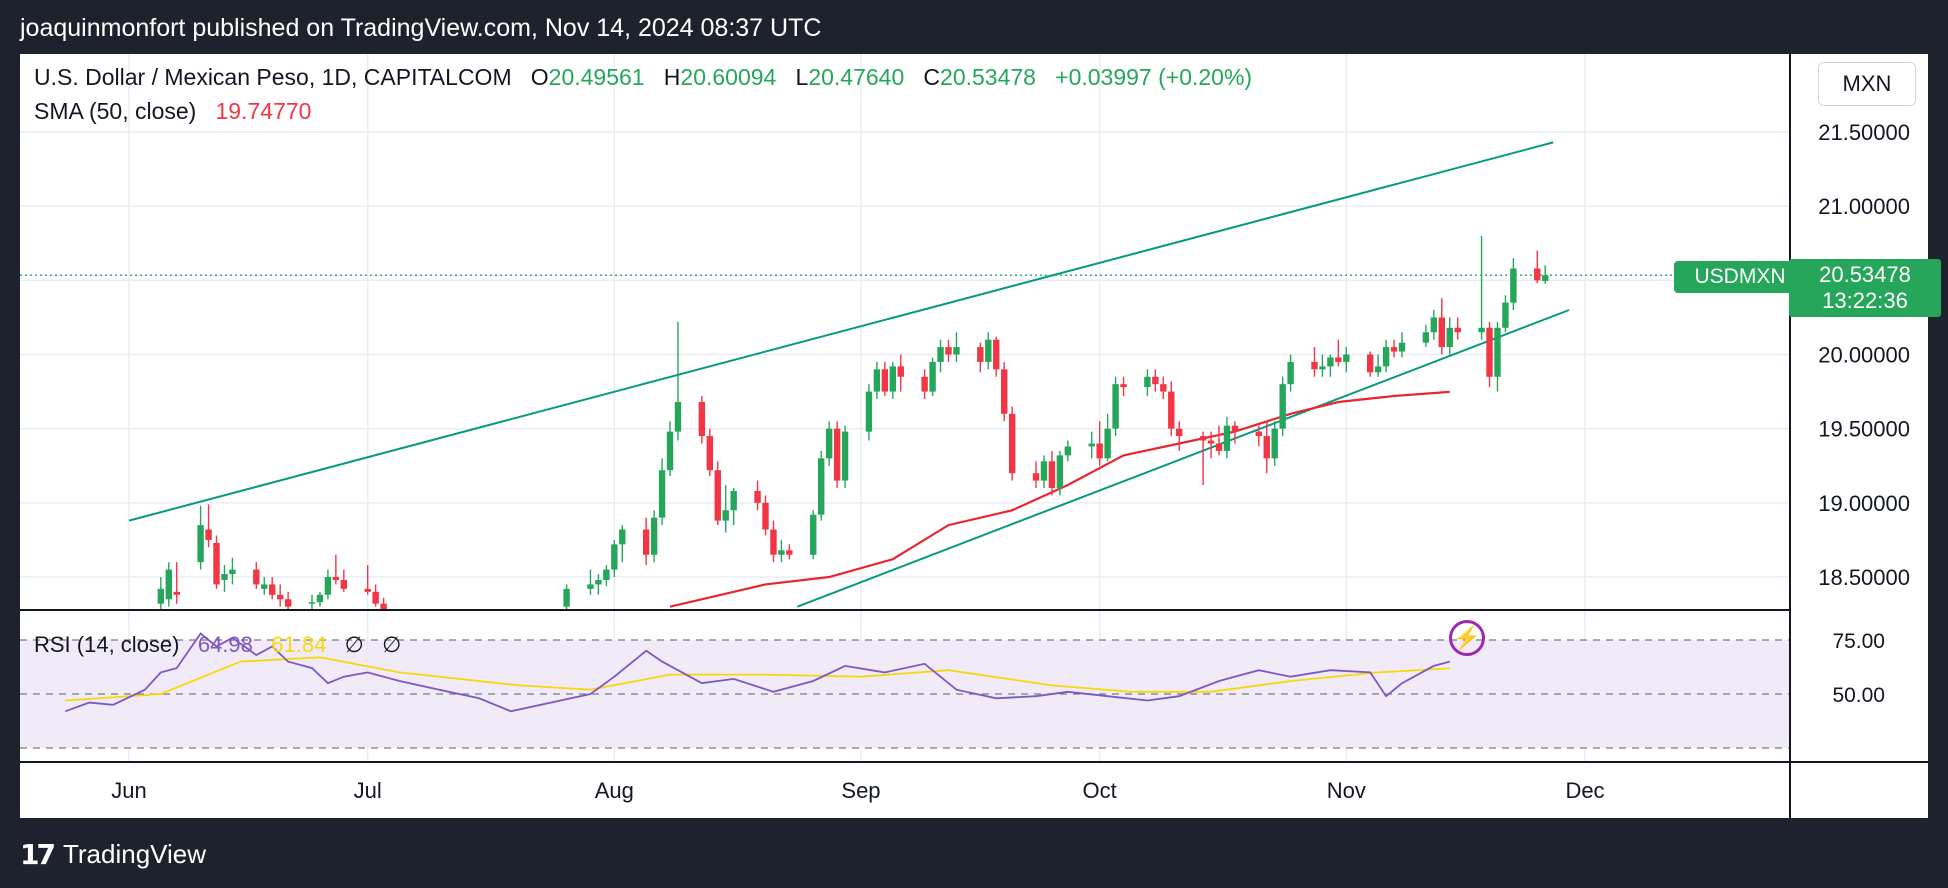 The height and width of the screenshot is (888, 1948). What do you see at coordinates (1059, 499) in the screenshot?
I see `sma-50-line` at bounding box center [1059, 499].